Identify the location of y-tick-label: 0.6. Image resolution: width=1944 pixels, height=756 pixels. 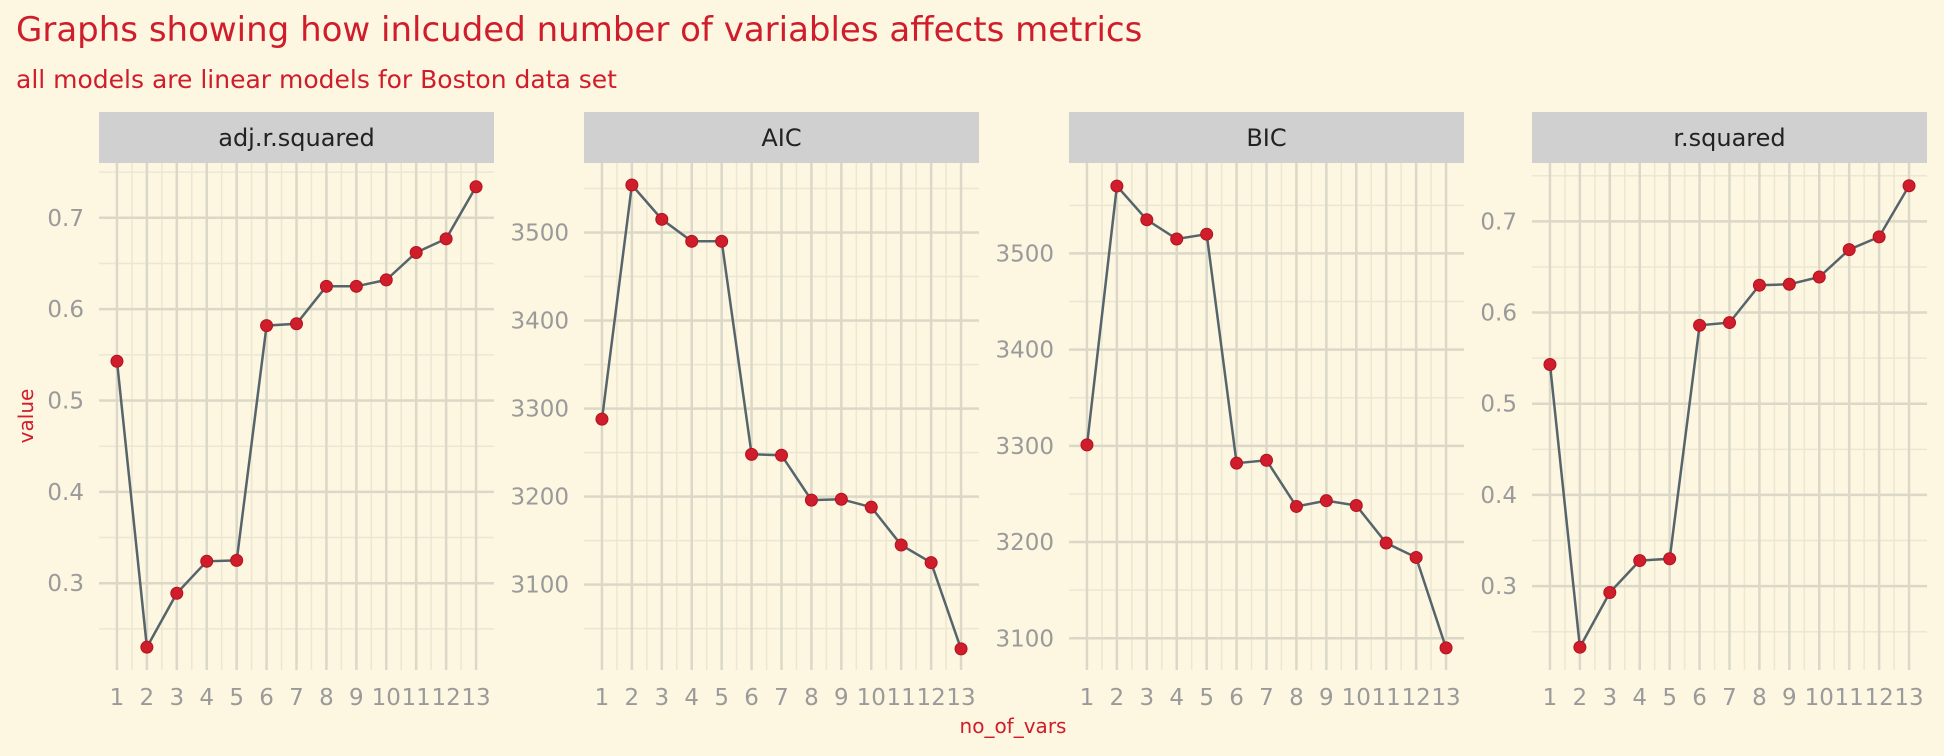
(1498, 314).